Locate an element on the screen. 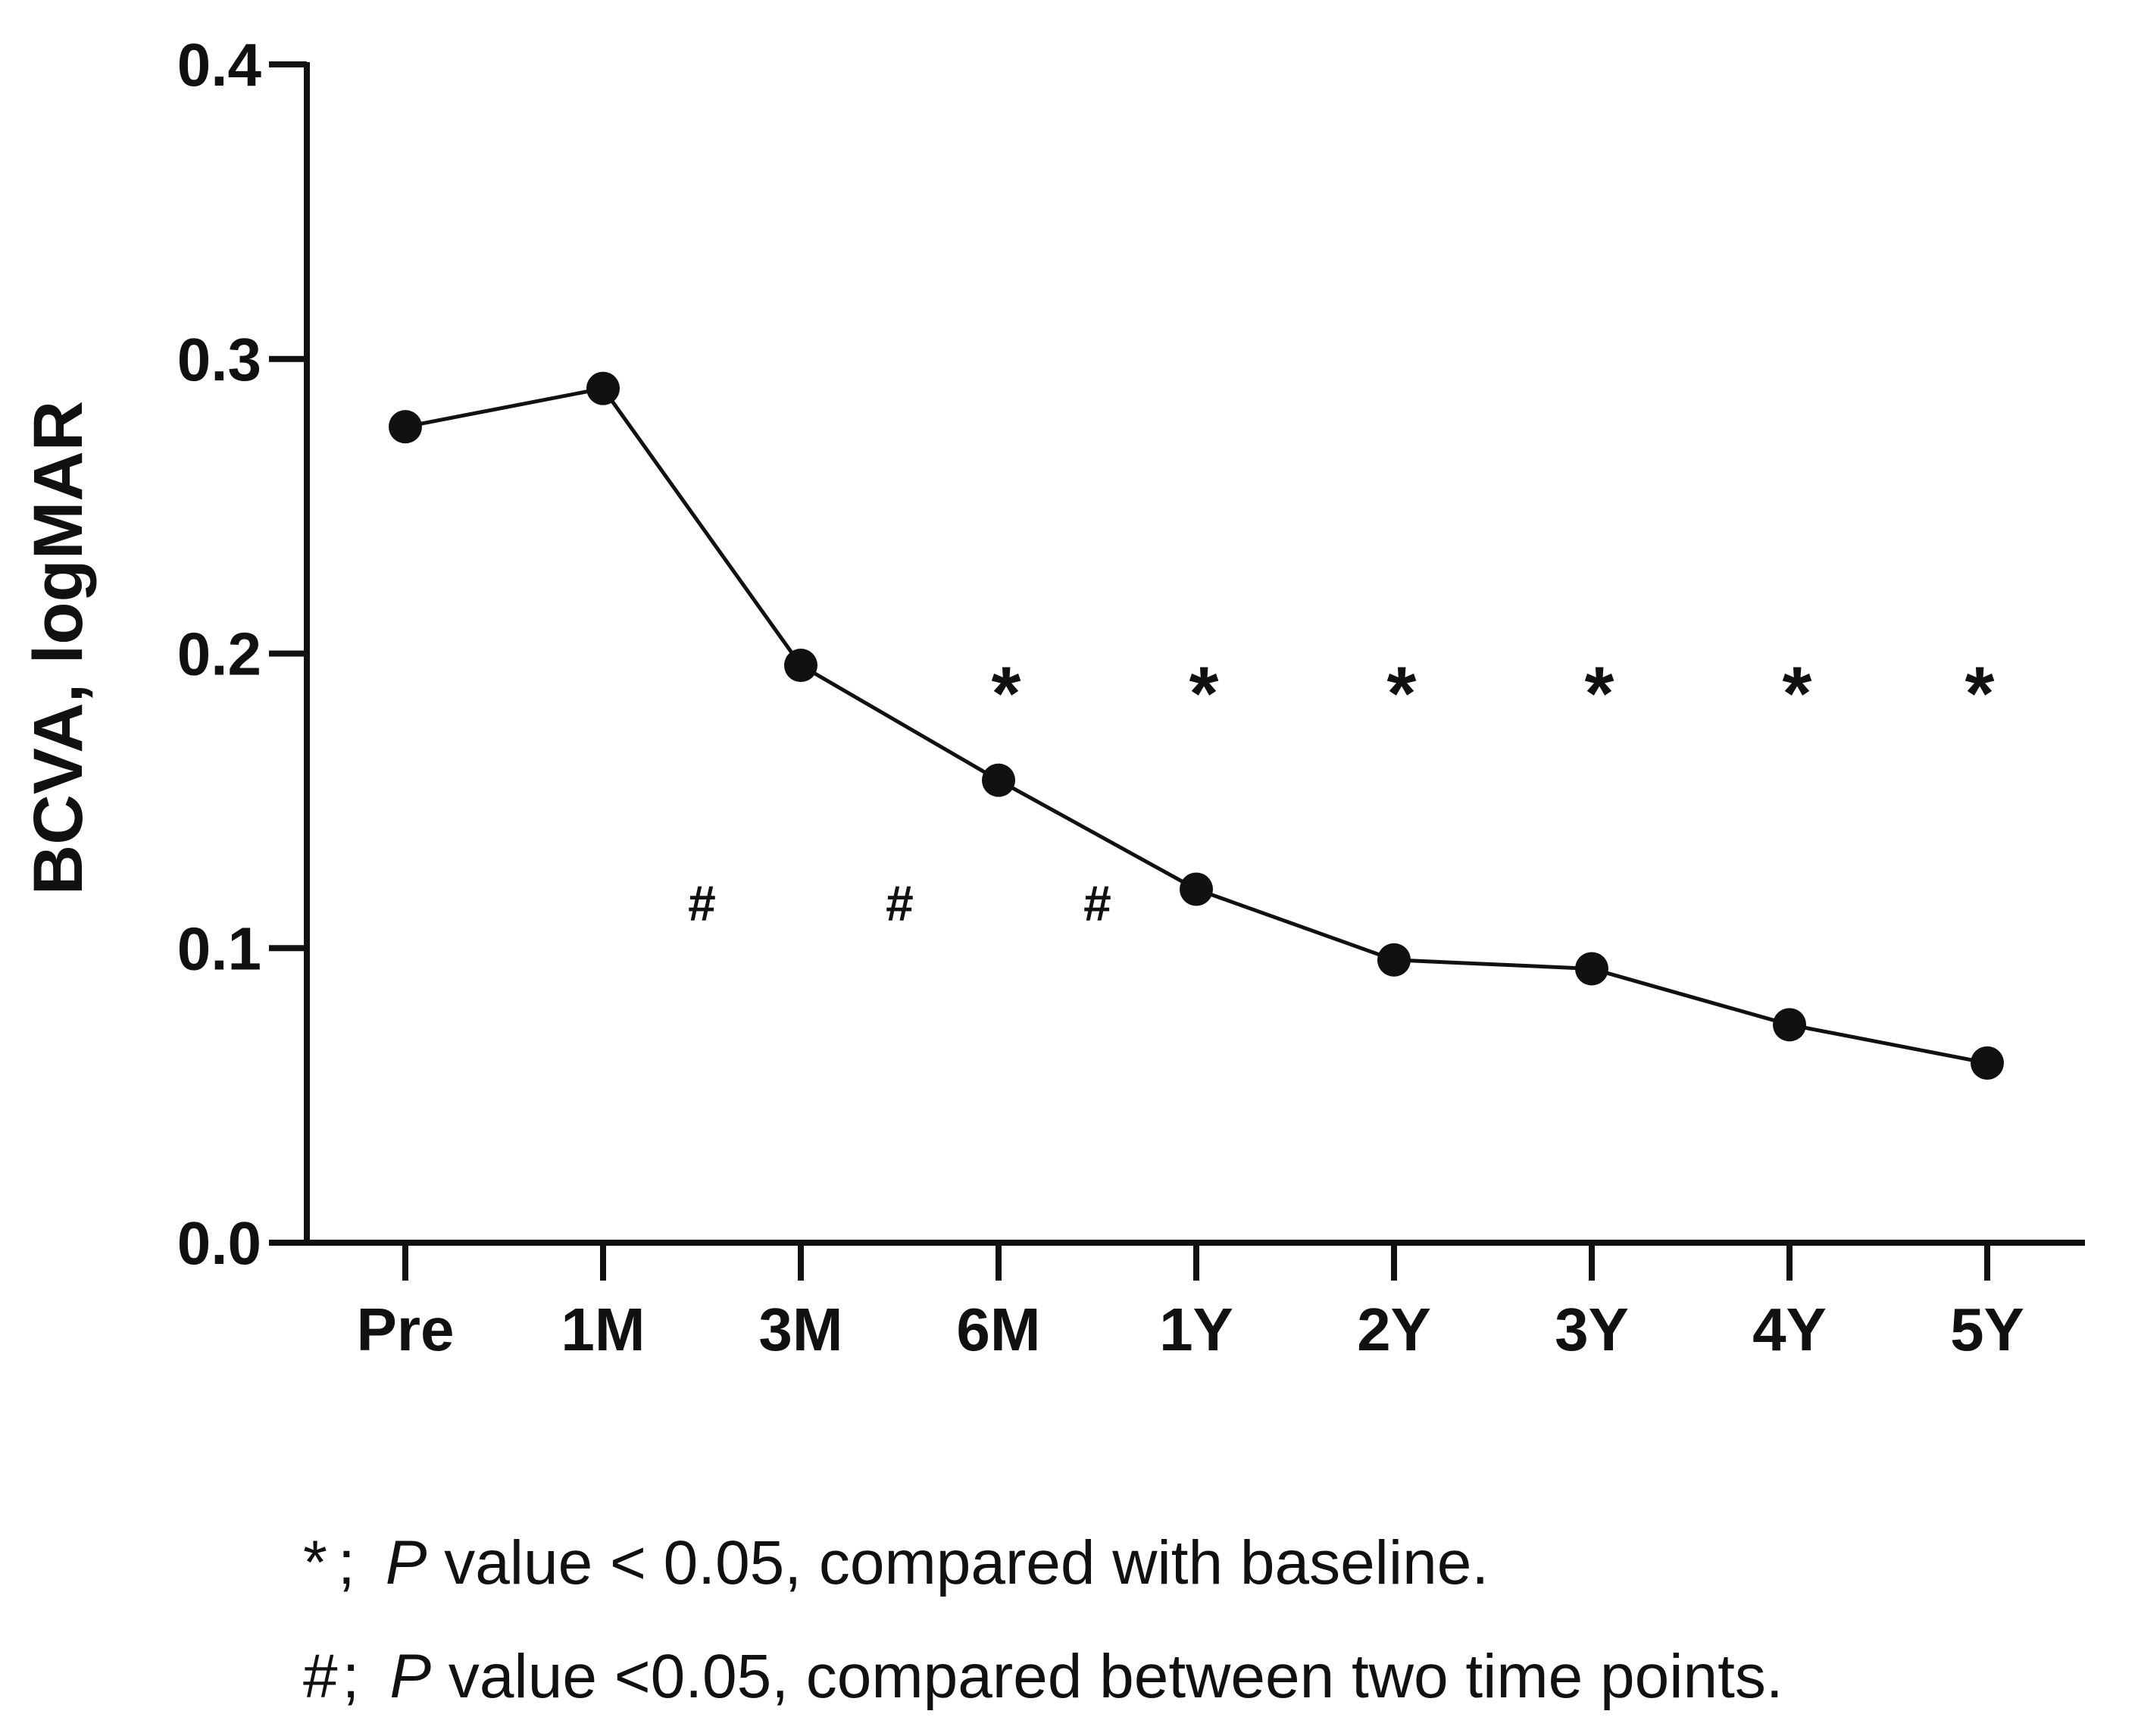  x-tick-label: 6M is located at coordinates (998, 1329).